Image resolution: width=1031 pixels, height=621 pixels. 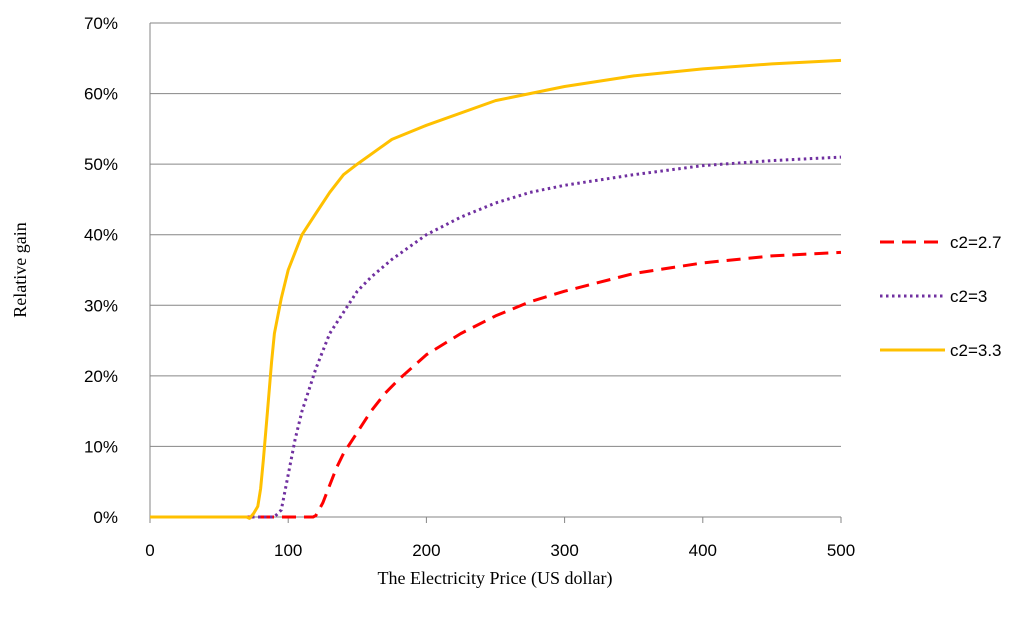 I want to click on y-tick-label: 0%, so click(x=105, y=517).